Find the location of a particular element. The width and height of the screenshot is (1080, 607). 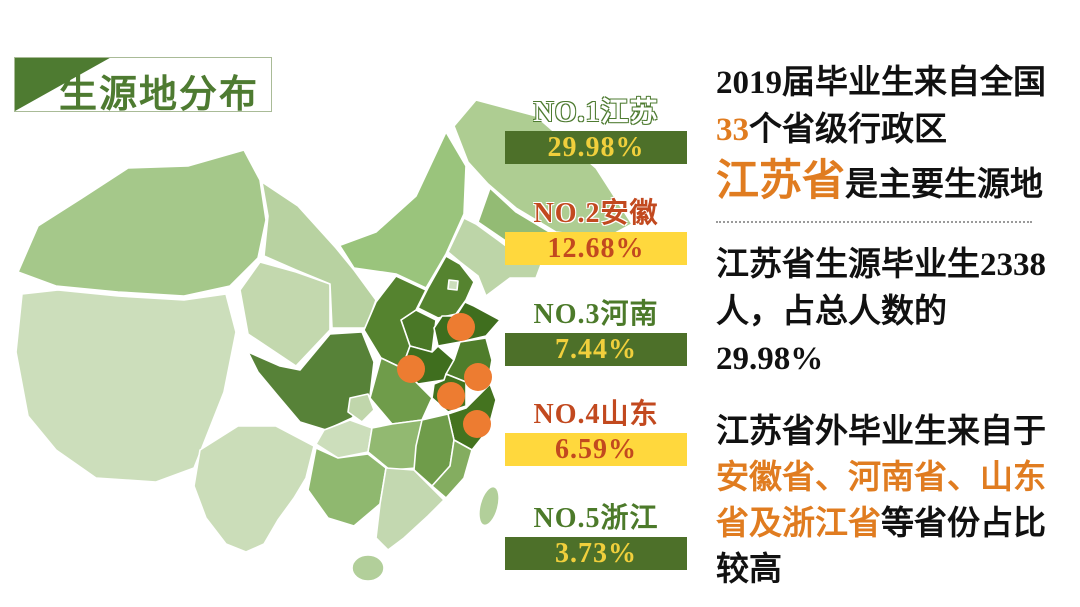

rank-item-2: NO.2安徽 12.68% is located at coordinates (596, 232).